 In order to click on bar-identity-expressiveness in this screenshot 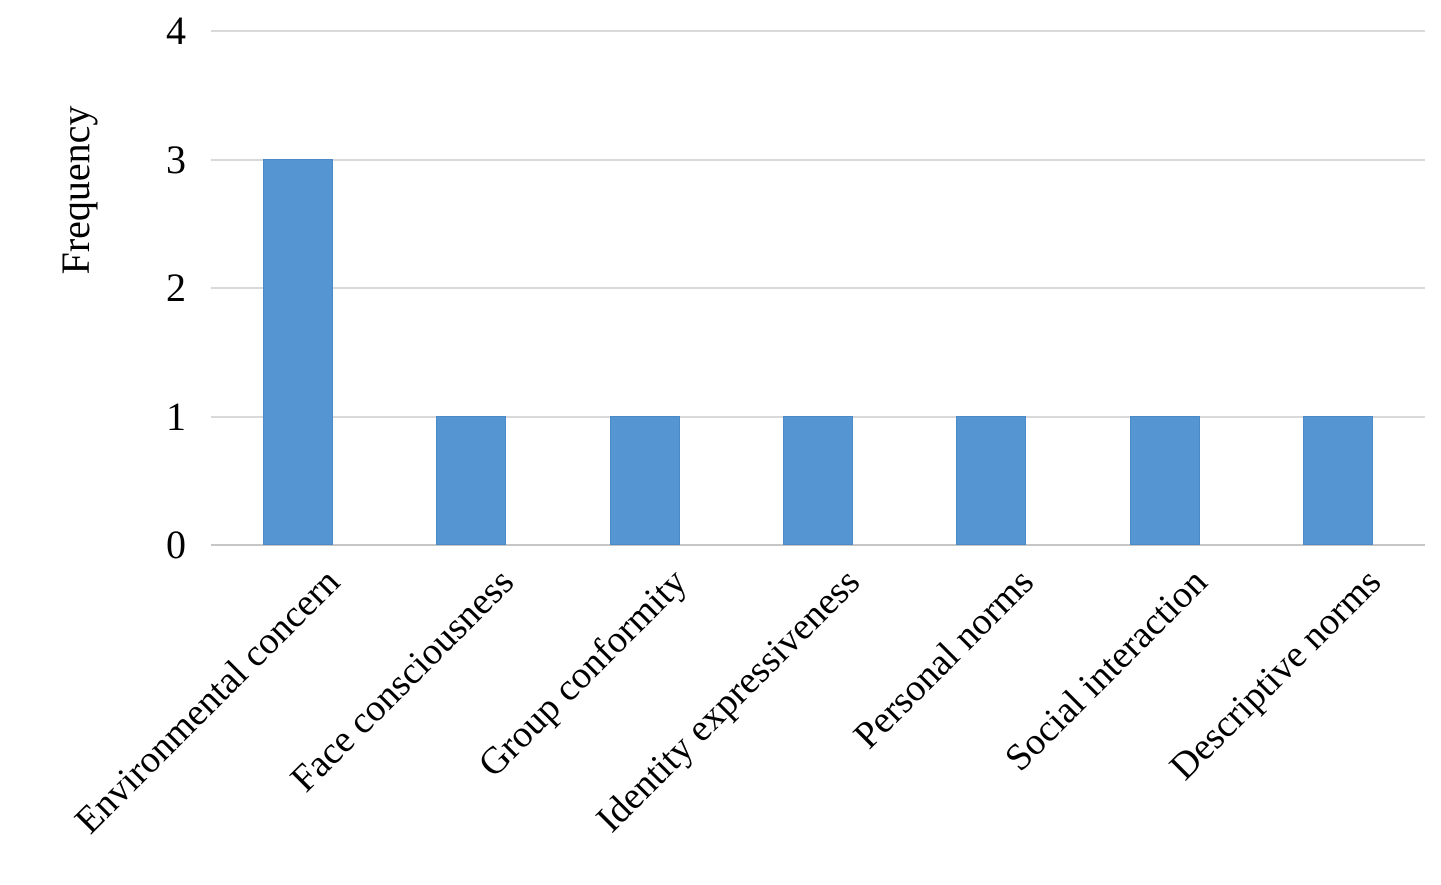, I will do `click(818, 480)`.